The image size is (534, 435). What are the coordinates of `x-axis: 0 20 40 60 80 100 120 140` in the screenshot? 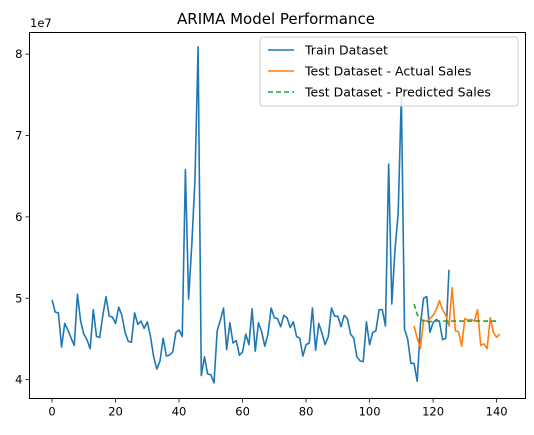 It's located at (278, 408).